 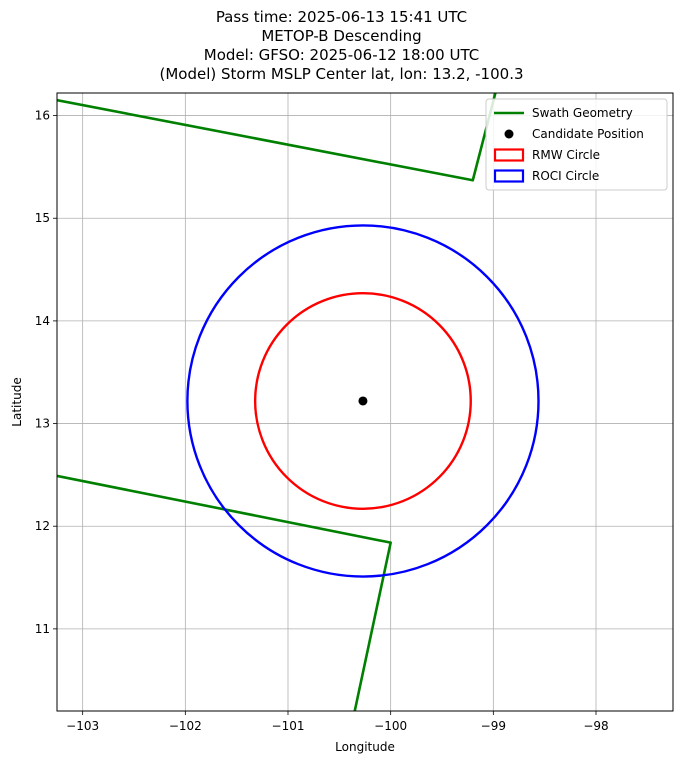 I want to click on y-tick-label: 16, so click(x=42, y=116).